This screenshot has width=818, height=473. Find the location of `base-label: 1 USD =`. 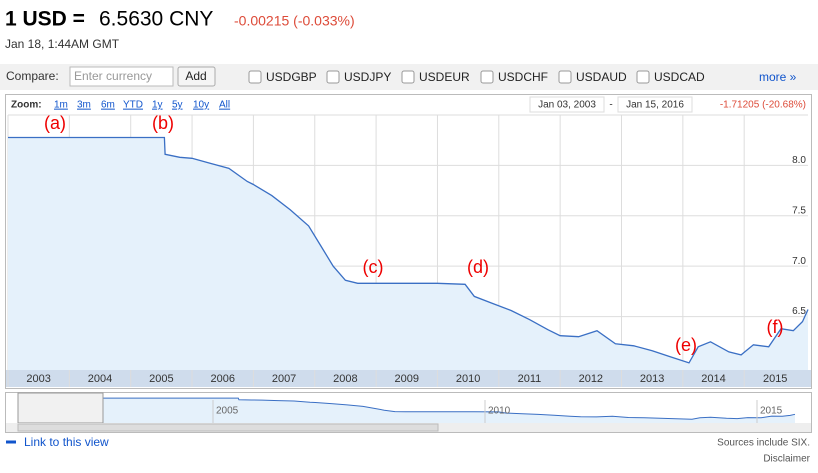

base-label: 1 USD = is located at coordinates (45, 19).